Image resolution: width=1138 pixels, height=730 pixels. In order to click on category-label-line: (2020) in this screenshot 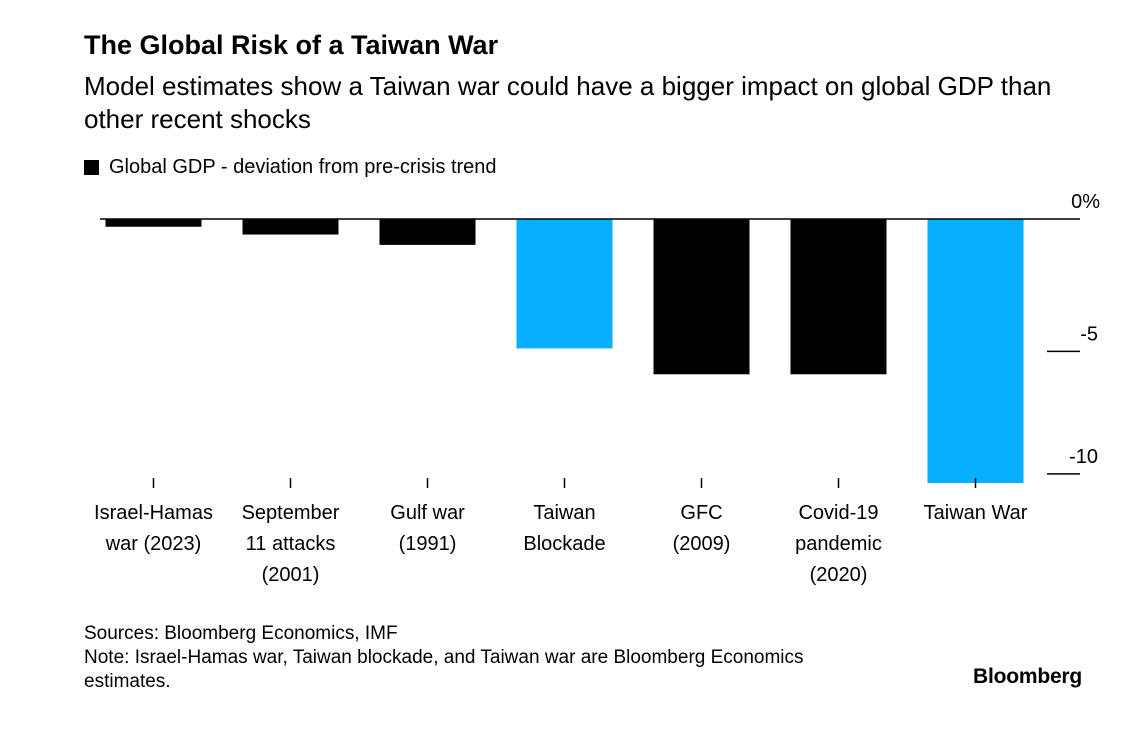, I will do `click(839, 575)`.